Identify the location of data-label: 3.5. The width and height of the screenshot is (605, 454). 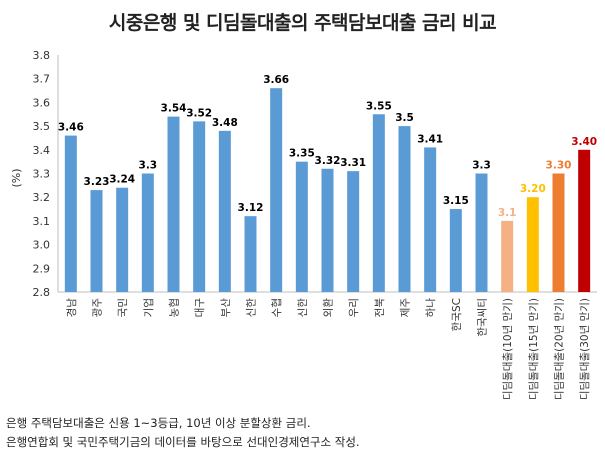
(404, 118).